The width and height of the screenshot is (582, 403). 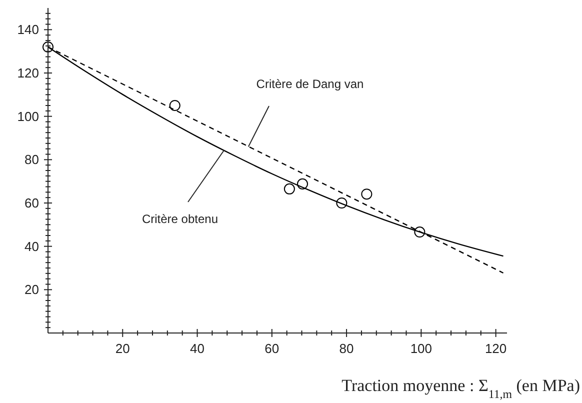 What do you see at coordinates (31, 246) in the screenshot?
I see `y-tick-label: 40` at bounding box center [31, 246].